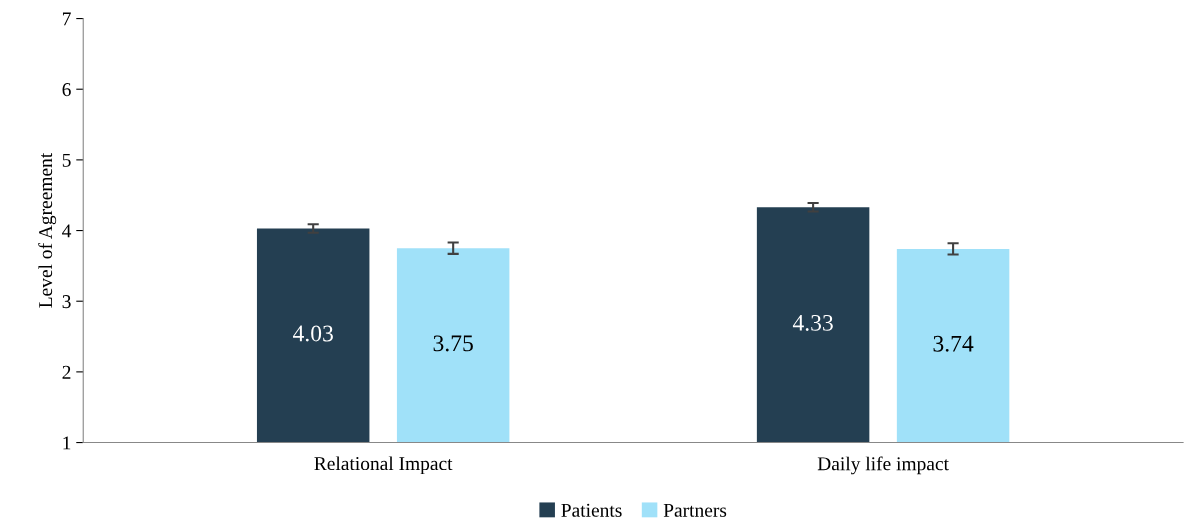 This screenshot has width=1189, height=530. Describe the element at coordinates (66, 302) in the screenshot. I see `y-tick-label: 3` at that location.